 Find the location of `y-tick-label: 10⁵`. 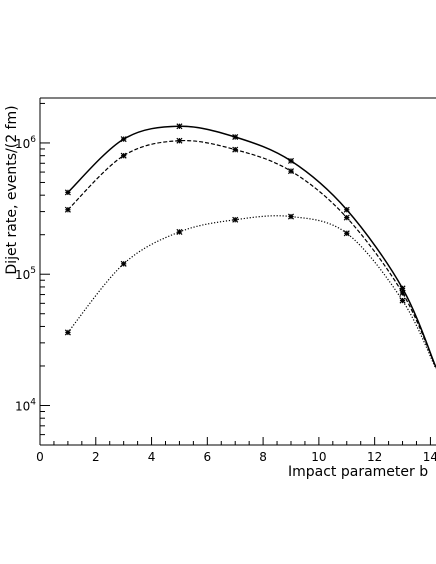

y-tick-label: 10⁵ is located at coordinates (25, 274).